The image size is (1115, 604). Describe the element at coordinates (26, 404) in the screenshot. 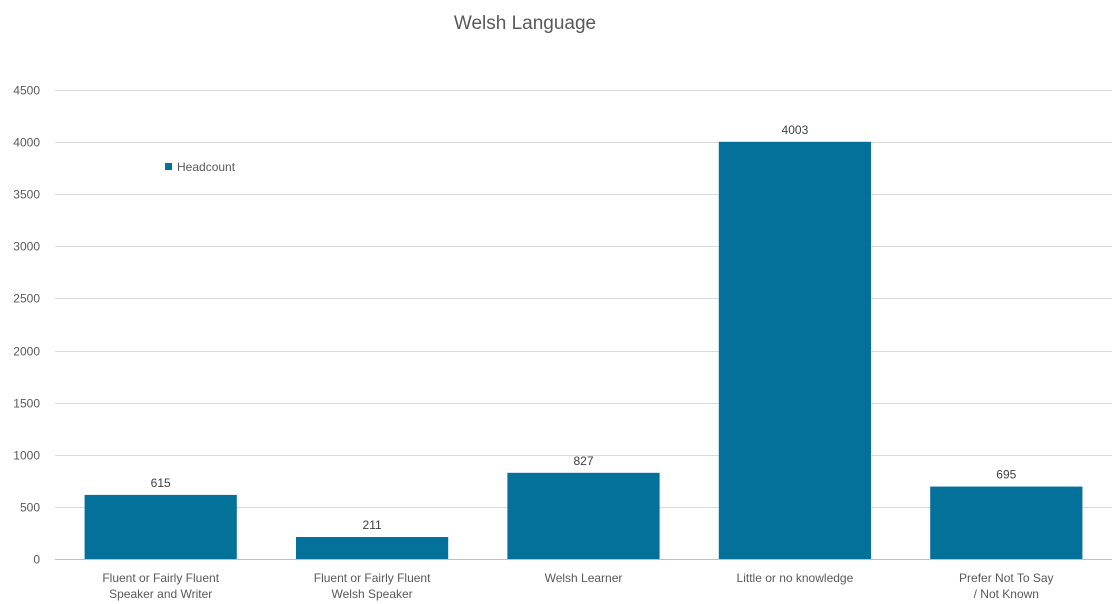

I see `y-tick-label: 1500` at that location.